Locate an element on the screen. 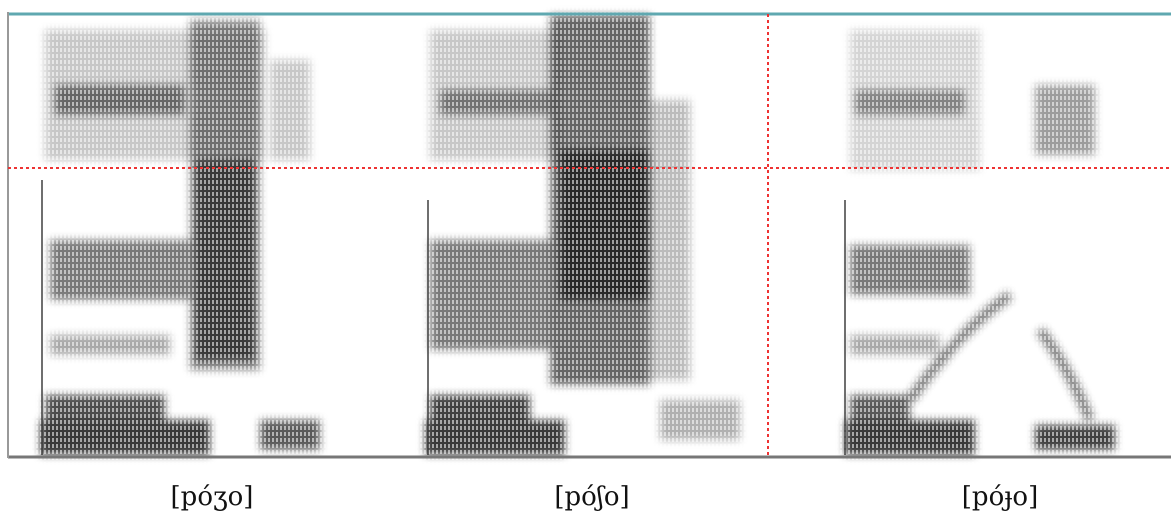 The width and height of the screenshot is (1171, 531). panel-label: [póʒo] is located at coordinates (212, 497).